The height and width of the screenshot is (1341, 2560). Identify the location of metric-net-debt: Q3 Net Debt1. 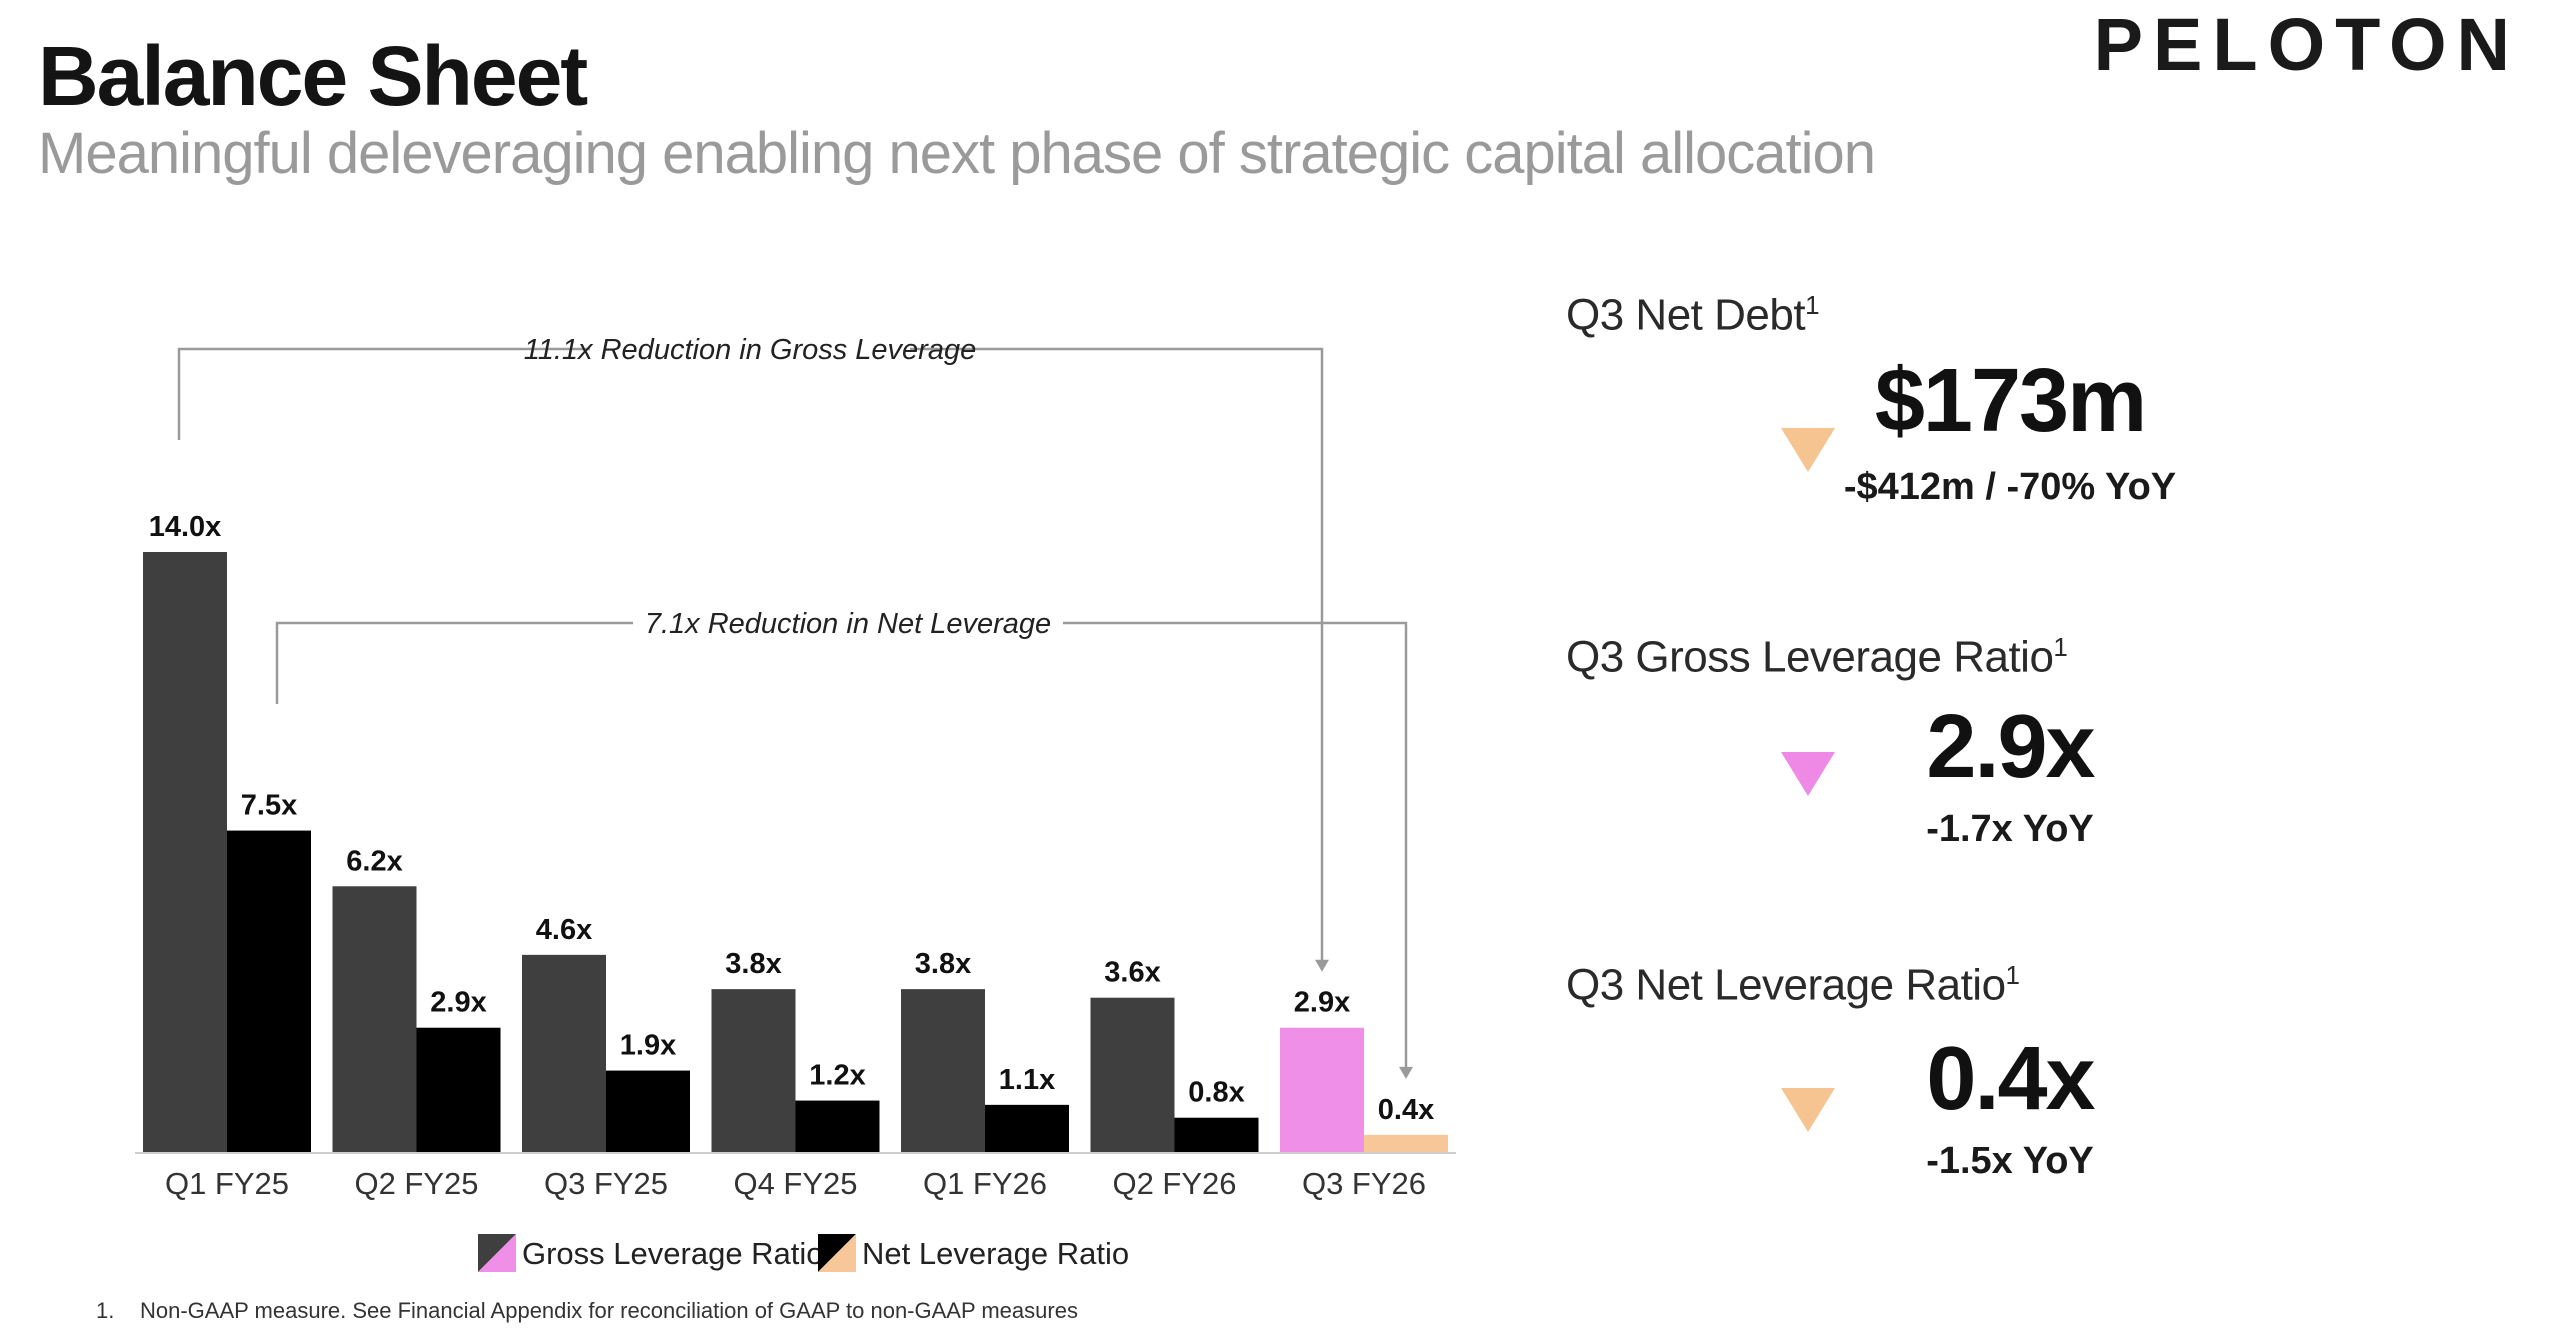
(2016, 315).